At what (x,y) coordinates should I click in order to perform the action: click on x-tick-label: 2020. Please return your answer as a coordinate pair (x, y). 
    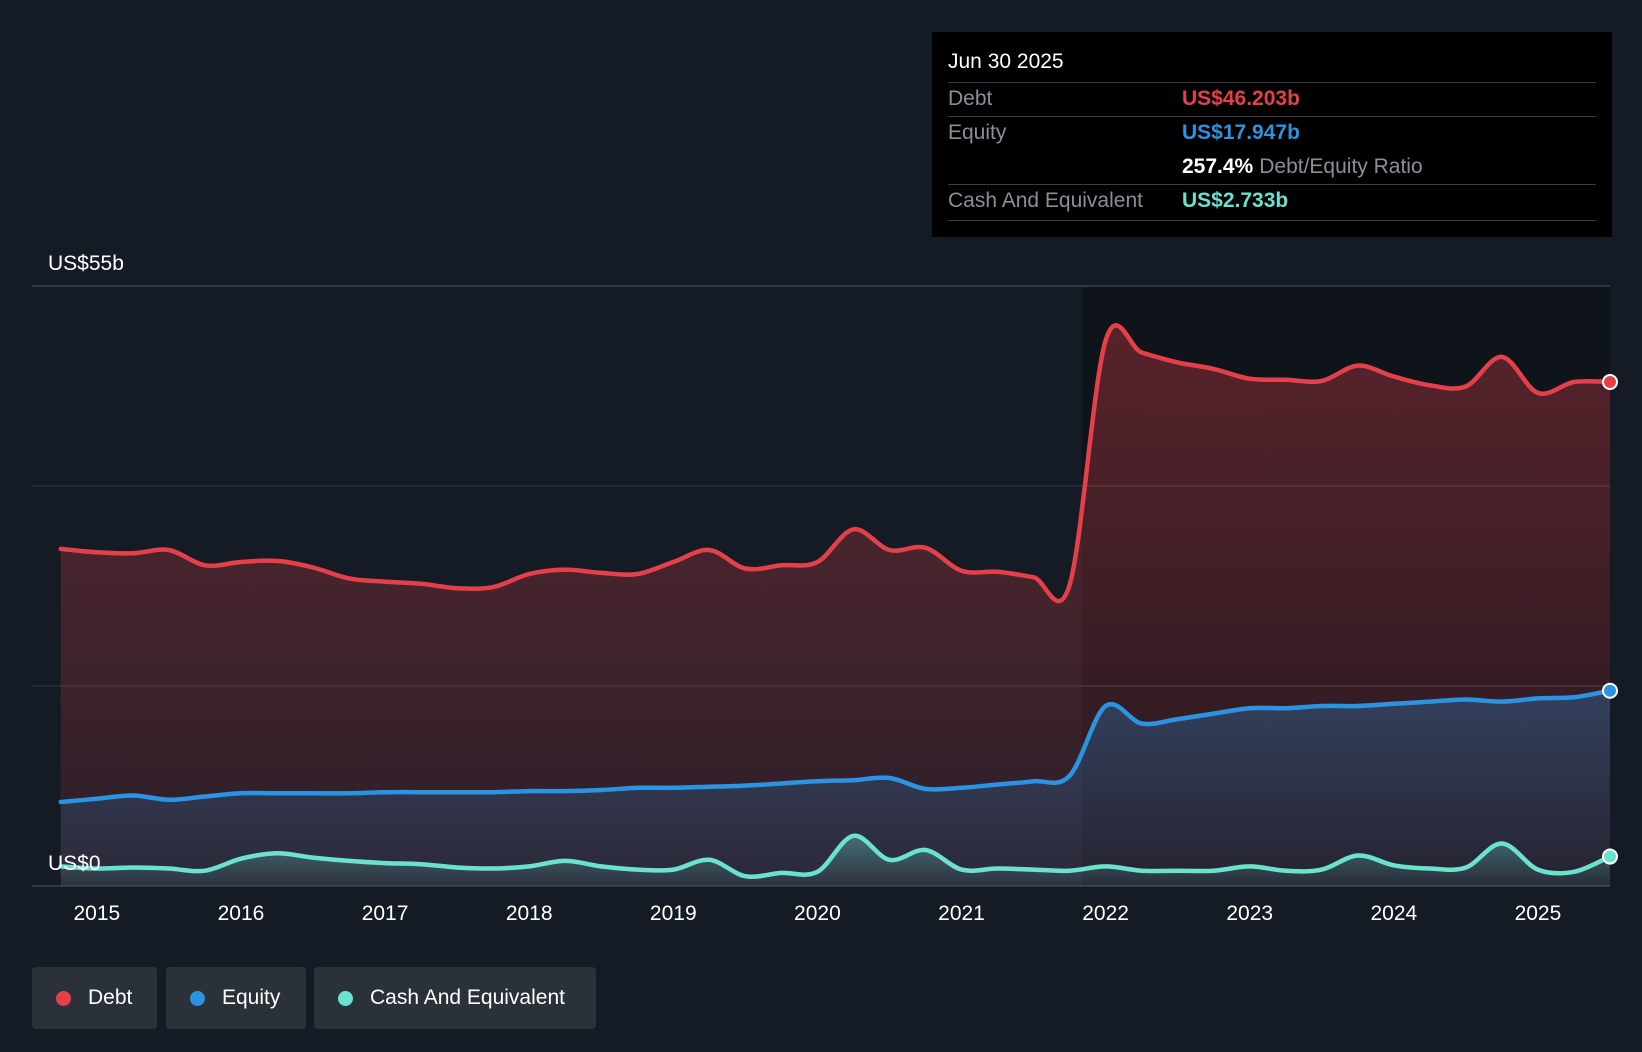
    Looking at the image, I should click on (817, 913).